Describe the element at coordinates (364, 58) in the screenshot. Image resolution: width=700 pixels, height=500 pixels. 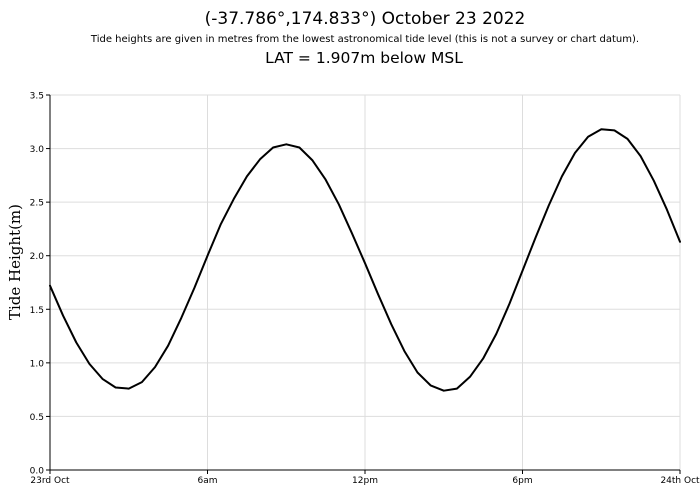
I see `lat-note: LAT = 1.907m below MSL` at that location.